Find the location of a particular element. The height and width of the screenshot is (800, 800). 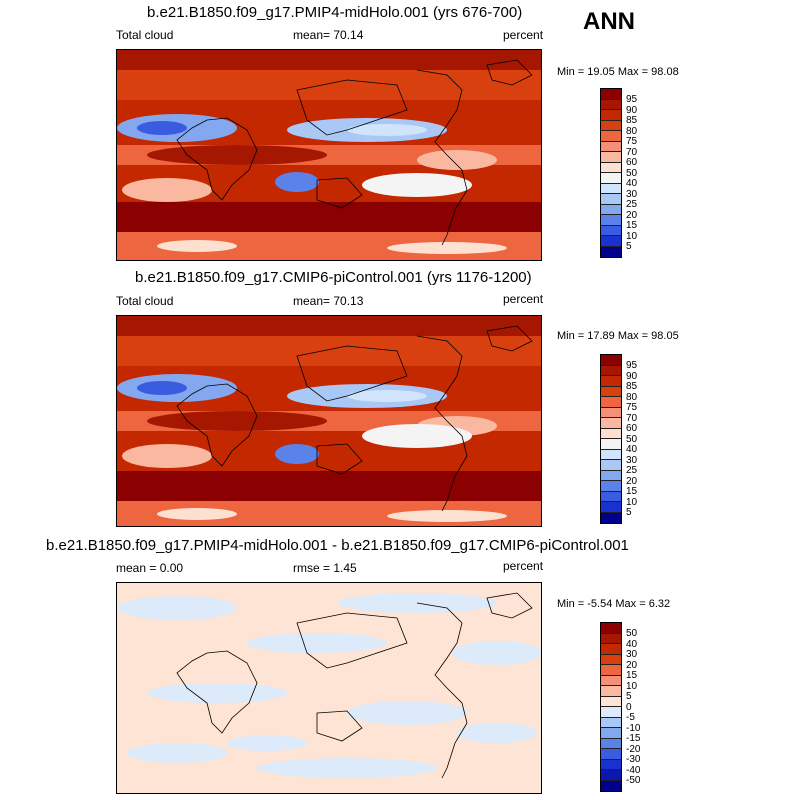

panel-2-map is located at coordinates (329, 421).